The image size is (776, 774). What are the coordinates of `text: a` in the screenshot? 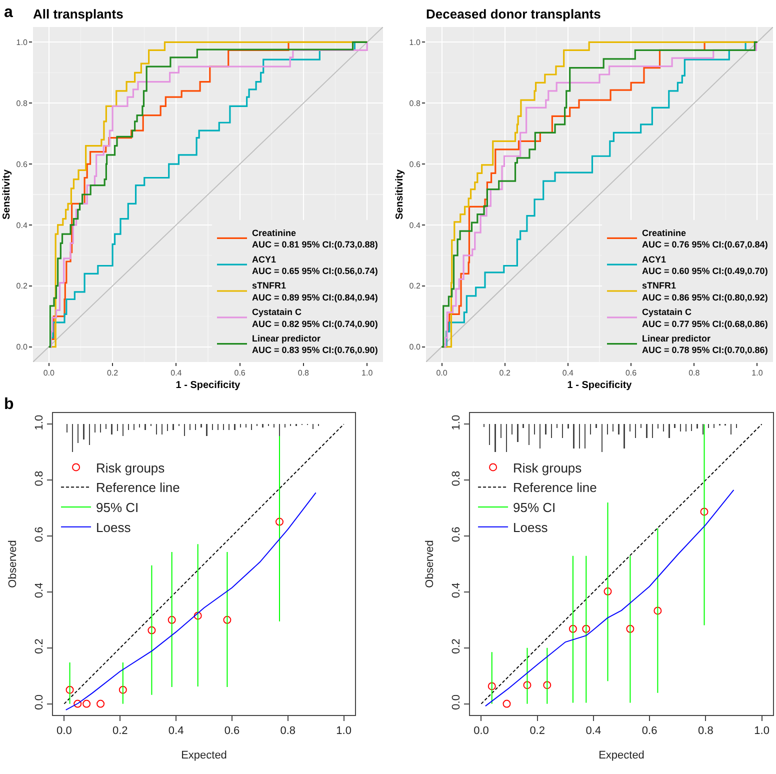 It's located at (8, 12).